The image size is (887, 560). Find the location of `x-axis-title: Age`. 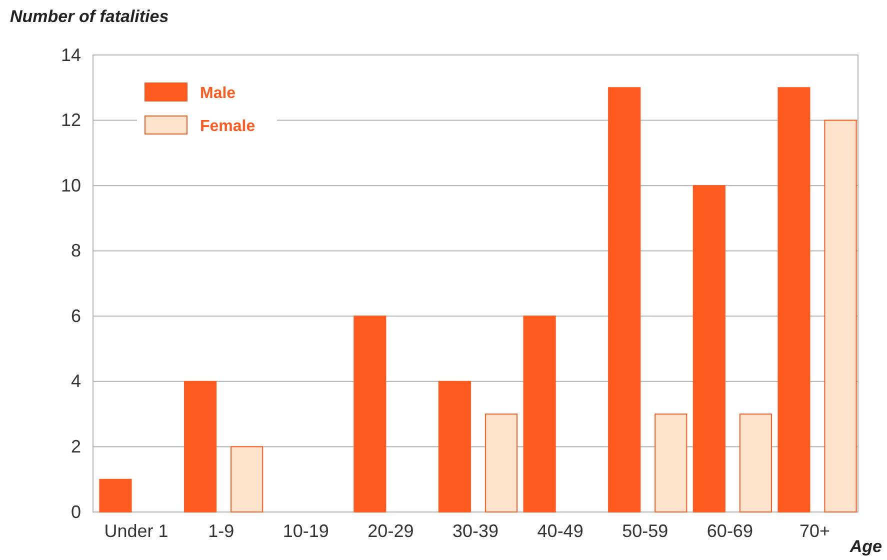

x-axis-title: Age is located at coordinates (865, 546).